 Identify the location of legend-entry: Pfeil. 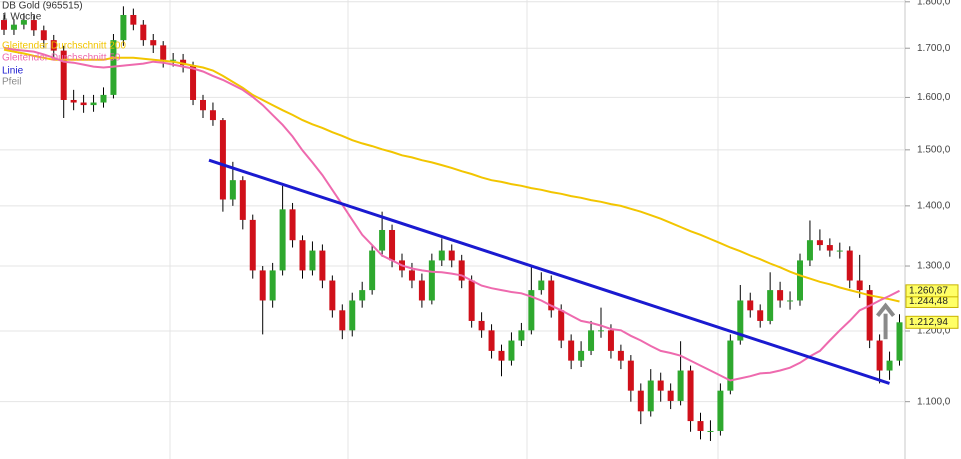
(11, 82).